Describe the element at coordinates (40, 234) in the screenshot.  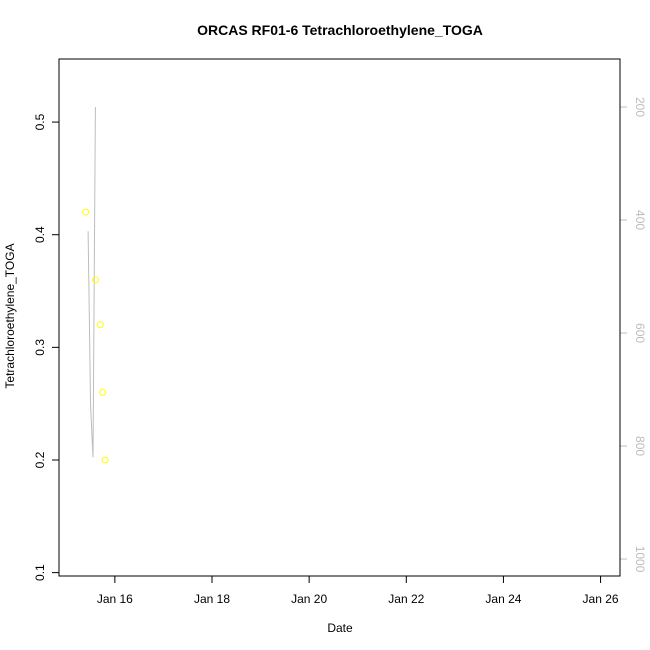
I see `y-tick-label: 0.4` at that location.